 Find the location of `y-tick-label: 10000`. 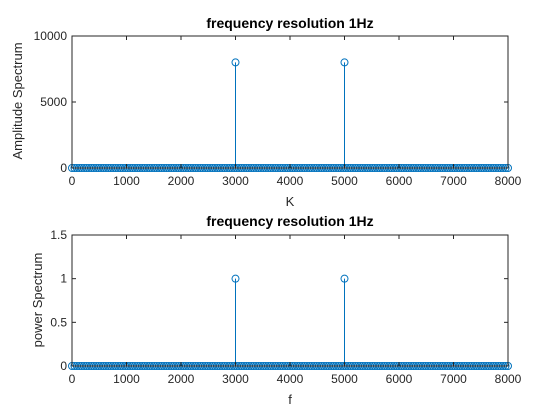

y-tick-label: 10000 is located at coordinates (51, 36).